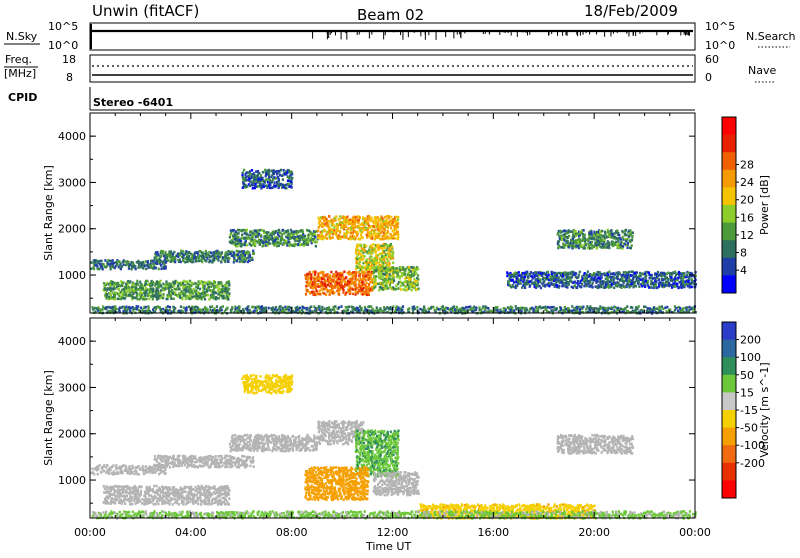  I want to click on colorbar-segment, so click(729, 144).